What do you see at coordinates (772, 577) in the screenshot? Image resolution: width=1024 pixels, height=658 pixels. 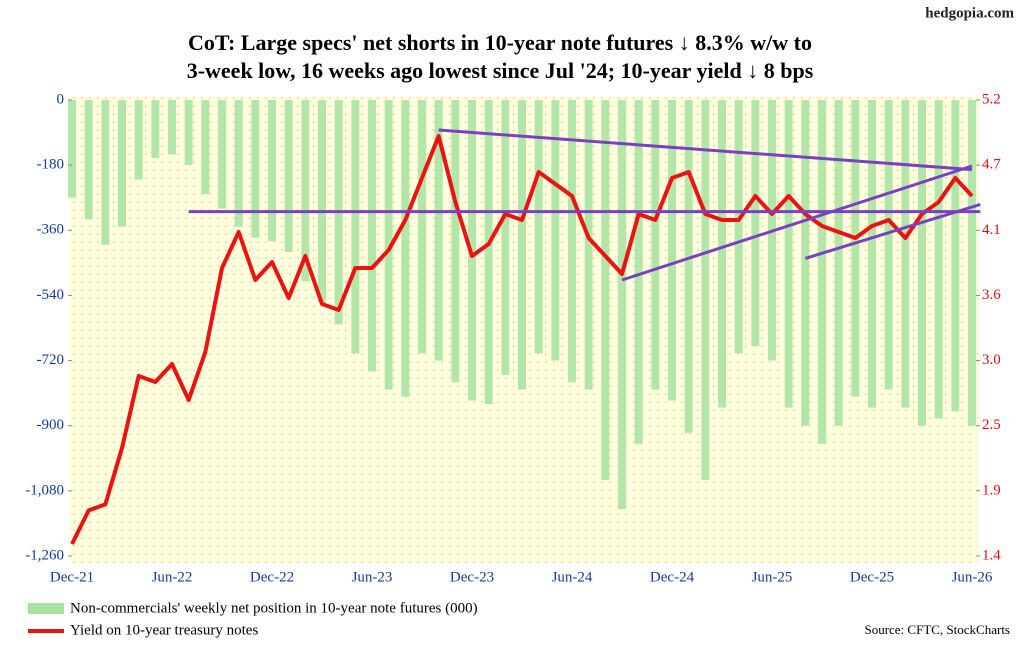 I see `x-tick-label: Jun-25` at bounding box center [772, 577].